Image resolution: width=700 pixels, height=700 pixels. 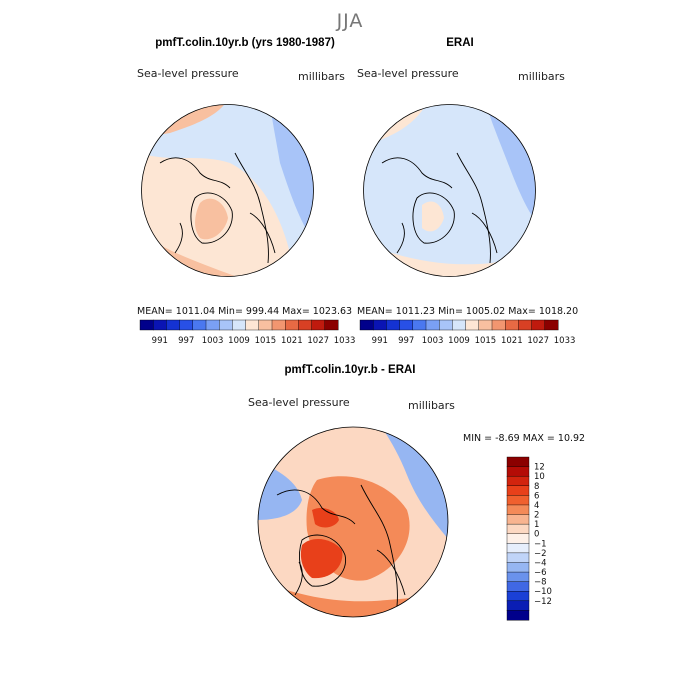 I want to click on colorbar-model-label-0: 991, so click(x=160, y=341).